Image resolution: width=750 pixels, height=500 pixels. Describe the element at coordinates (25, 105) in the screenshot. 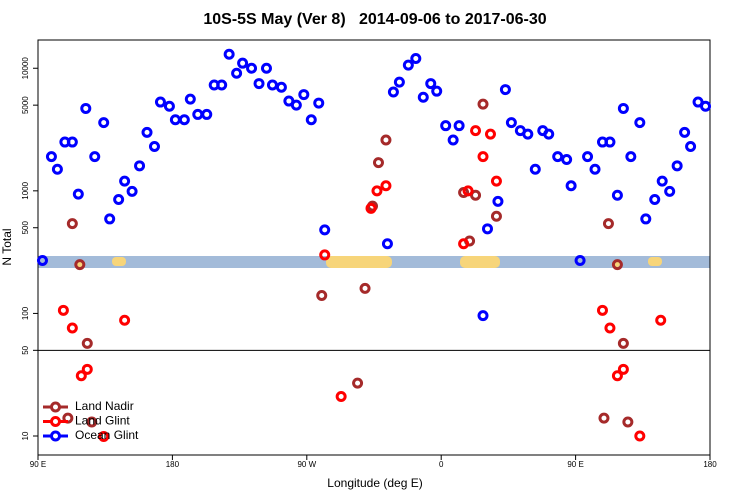

I see `y-tick-label: 5000` at that location.